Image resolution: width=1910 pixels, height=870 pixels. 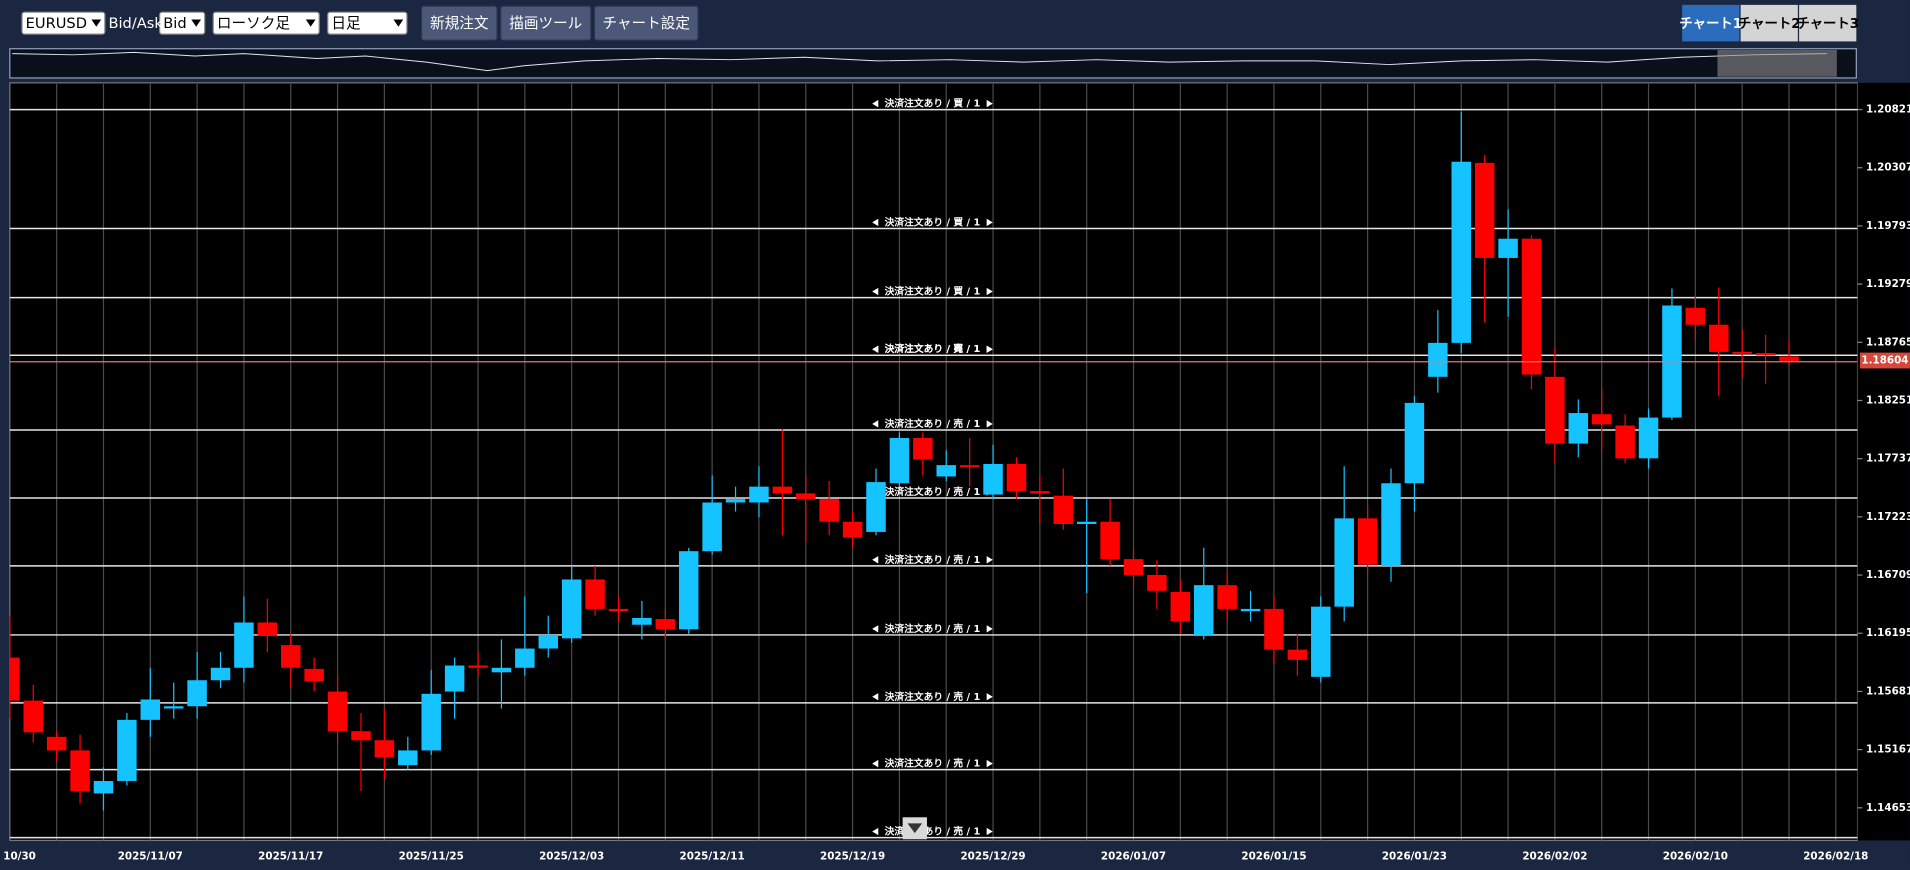 I want to click on navigator-window, so click(x=1777, y=63).